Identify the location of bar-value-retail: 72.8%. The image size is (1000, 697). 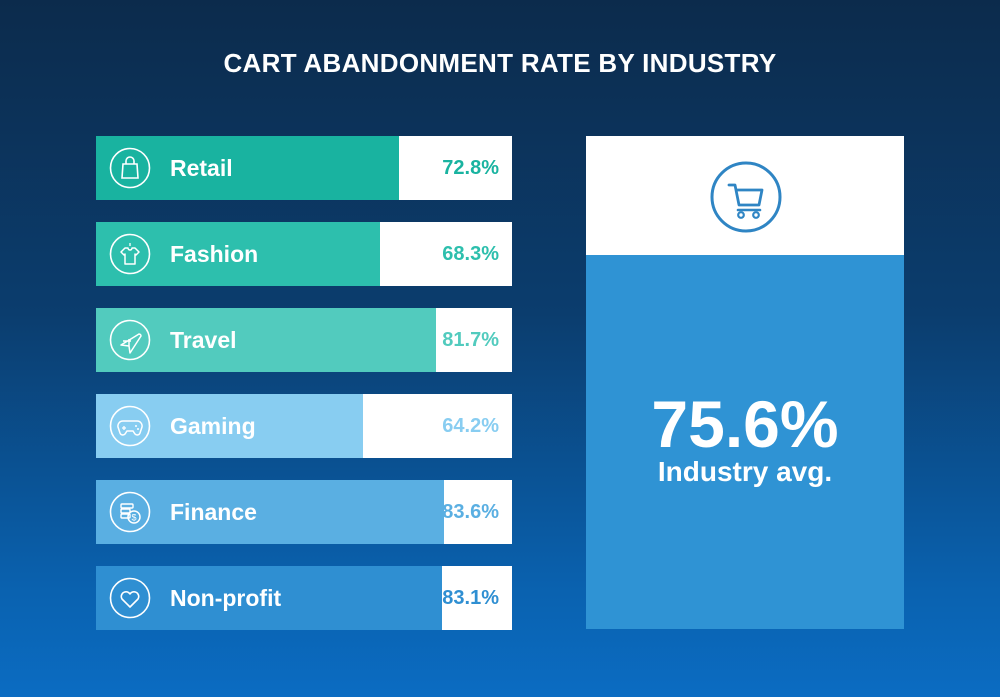
(470, 168).